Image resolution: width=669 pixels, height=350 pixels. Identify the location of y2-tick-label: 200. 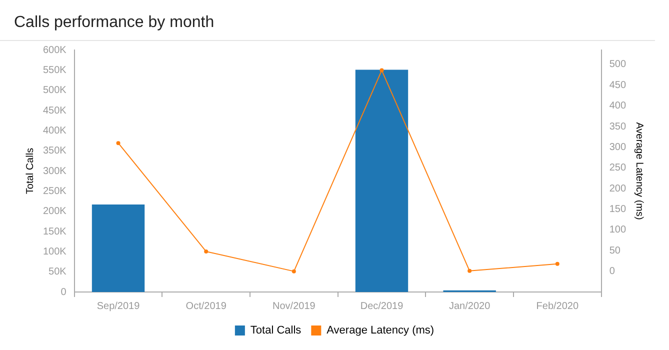
(617, 188).